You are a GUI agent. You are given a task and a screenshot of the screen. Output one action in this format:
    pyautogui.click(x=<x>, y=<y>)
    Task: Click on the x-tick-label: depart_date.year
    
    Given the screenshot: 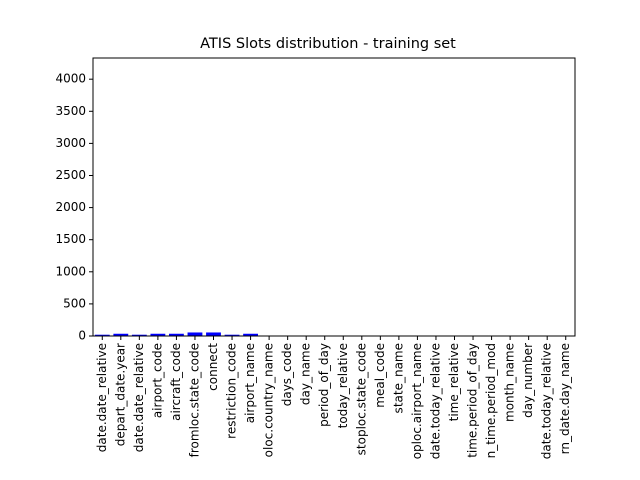 What is the action you would take?
    pyautogui.click(x=120, y=394)
    